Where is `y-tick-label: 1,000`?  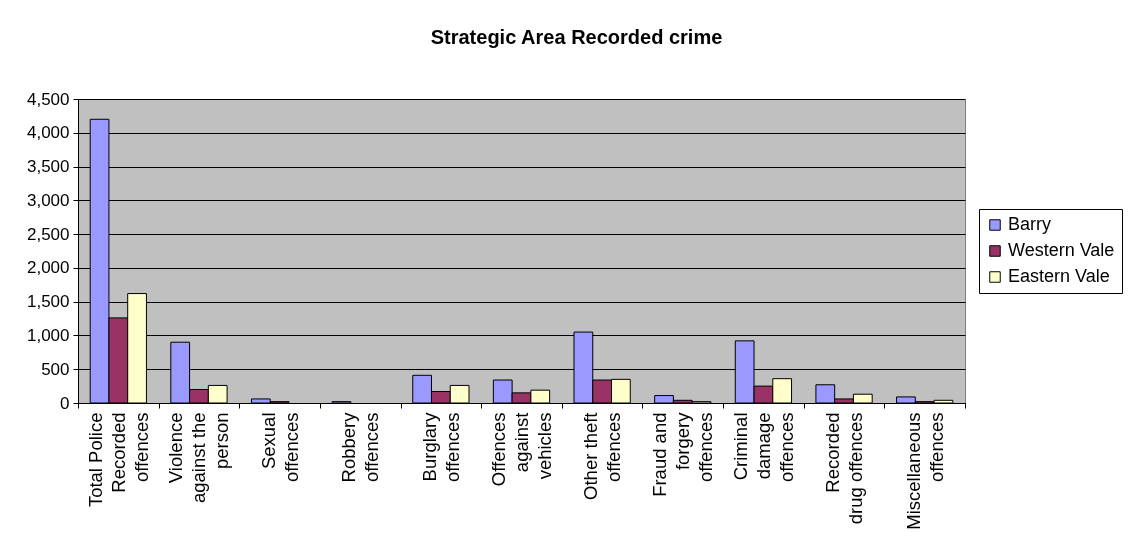
y-tick-label: 1,000 is located at coordinates (48, 335).